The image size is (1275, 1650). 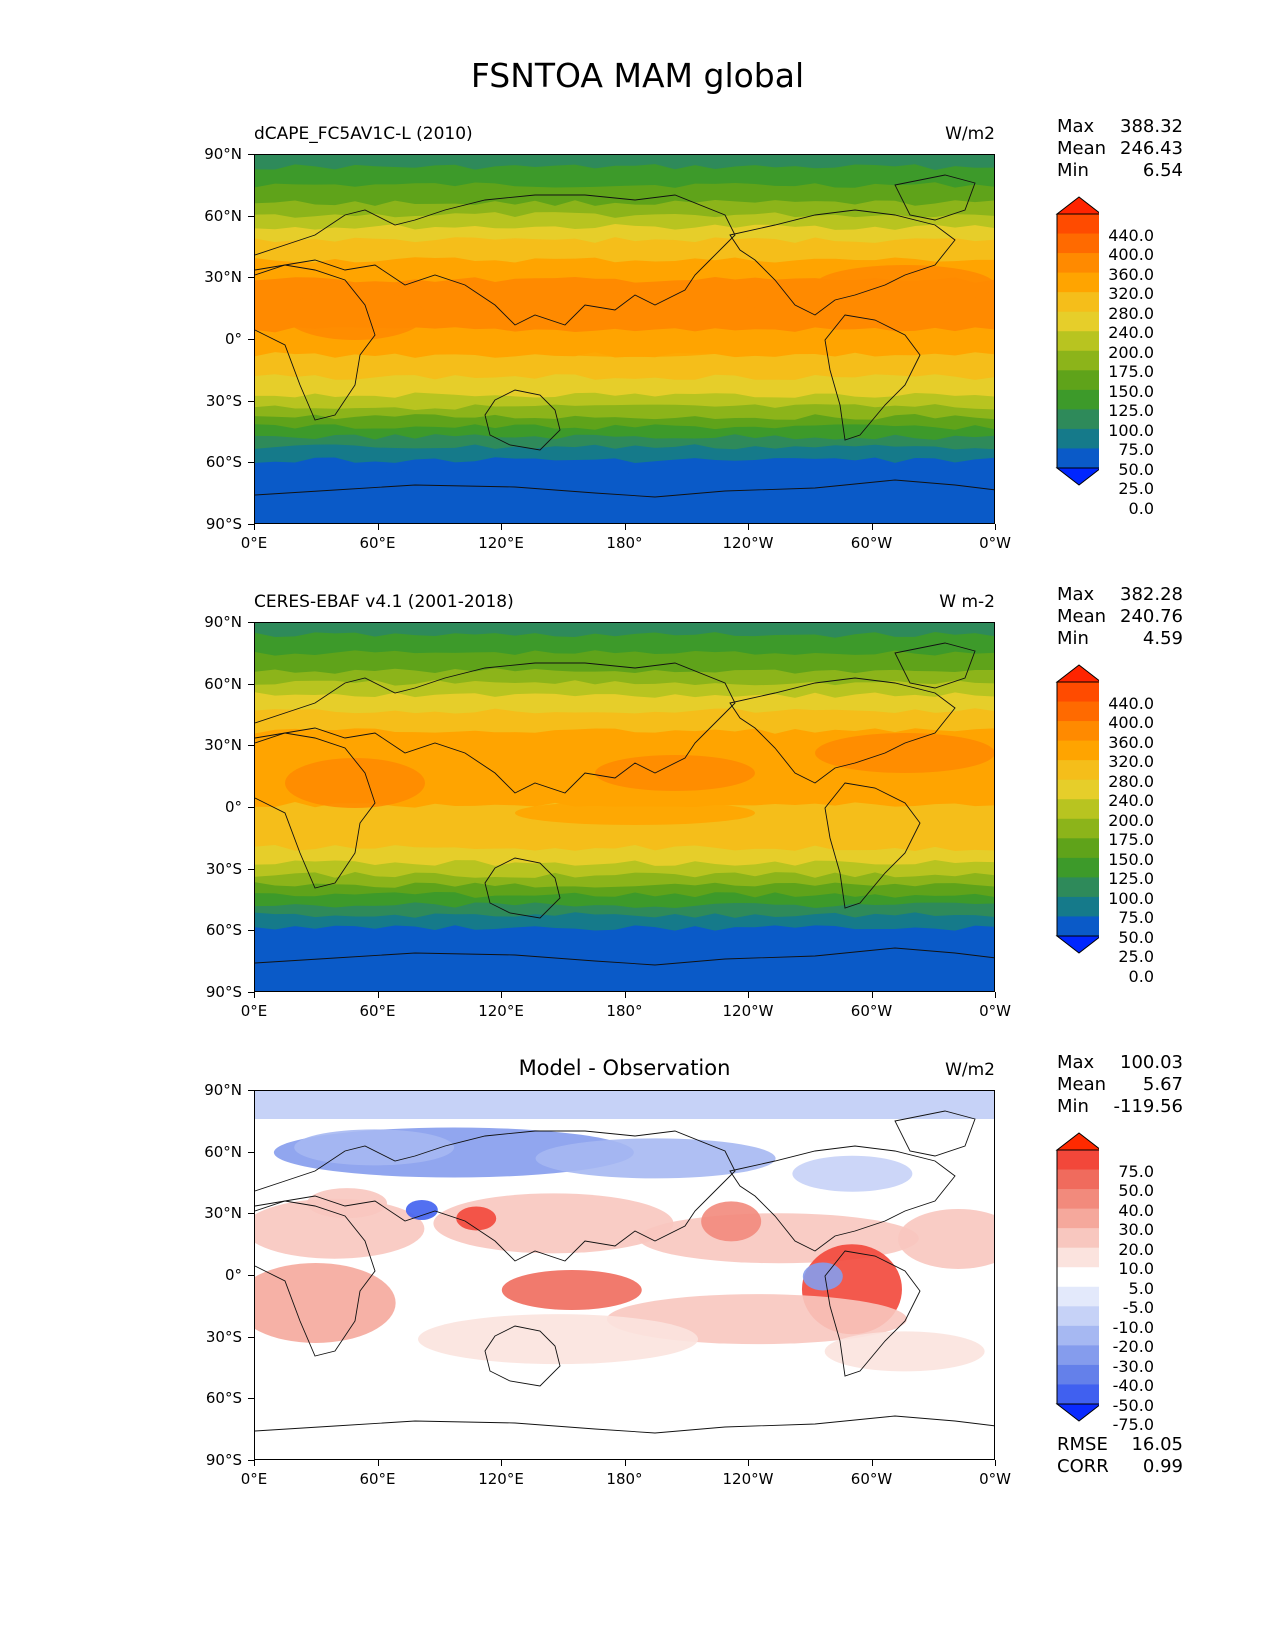 I want to click on colorbar-tick-label: 10.0, so click(x=1136, y=1269).